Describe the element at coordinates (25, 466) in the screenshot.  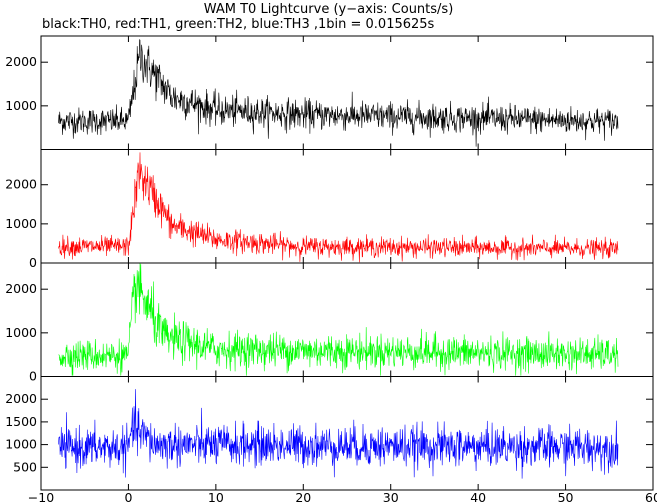
I see `y-tick-label: 500` at that location.